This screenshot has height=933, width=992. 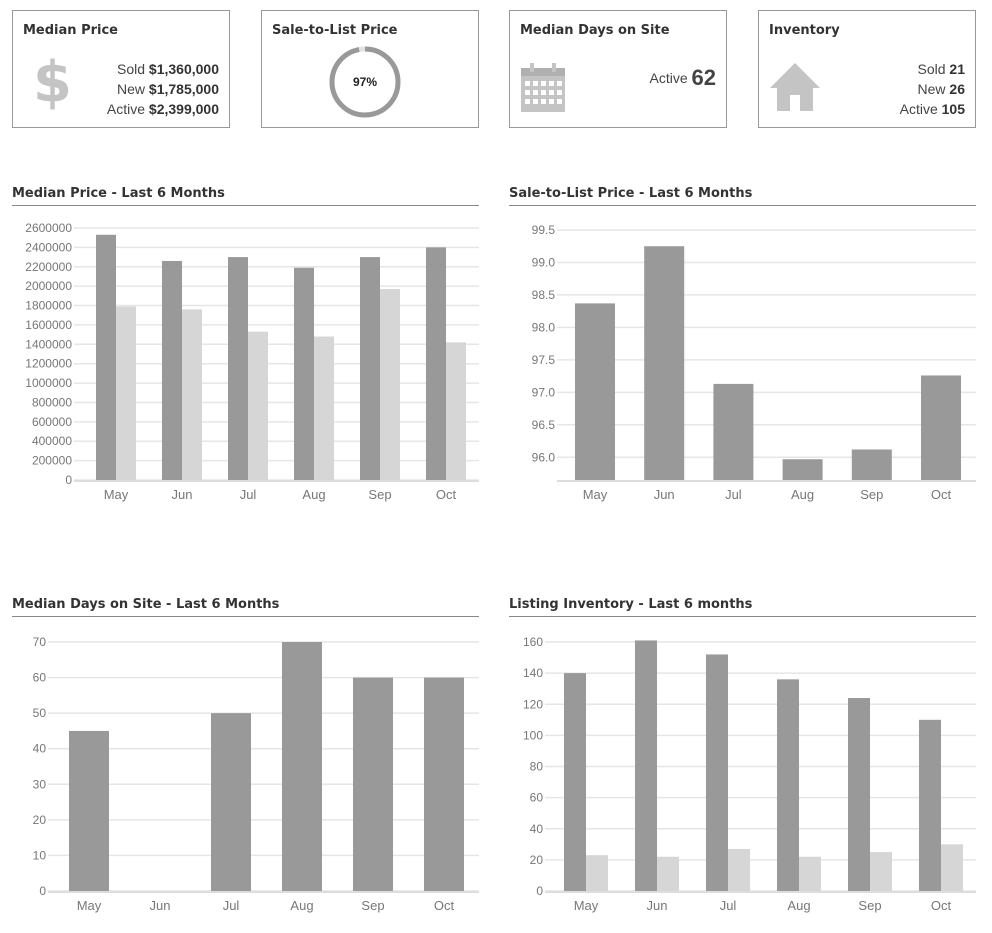 What do you see at coordinates (48, 325) in the screenshot?
I see `y-tick-label: 1600000` at bounding box center [48, 325].